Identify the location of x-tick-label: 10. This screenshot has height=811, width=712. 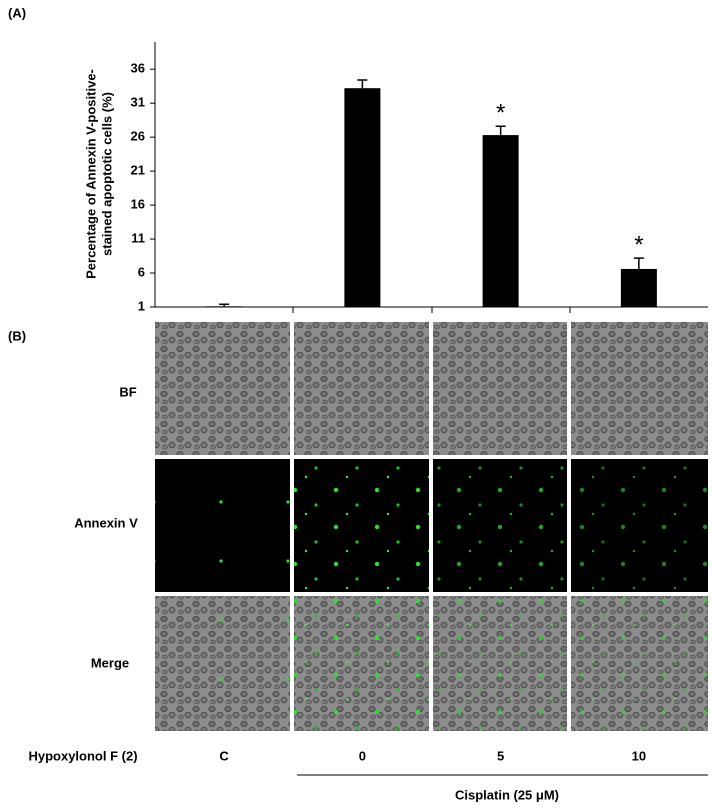
(639, 755).